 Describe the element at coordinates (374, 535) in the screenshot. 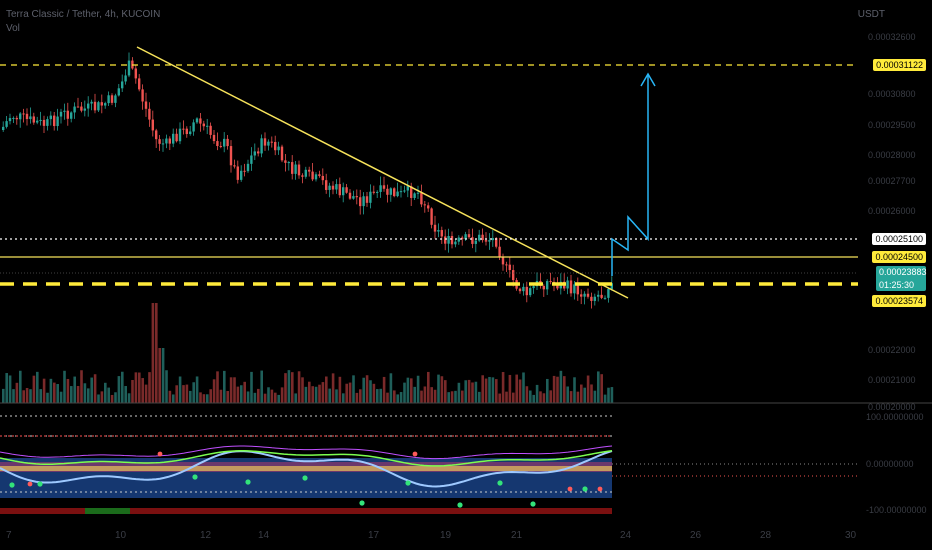

I see `time-axis-tick: 17` at that location.